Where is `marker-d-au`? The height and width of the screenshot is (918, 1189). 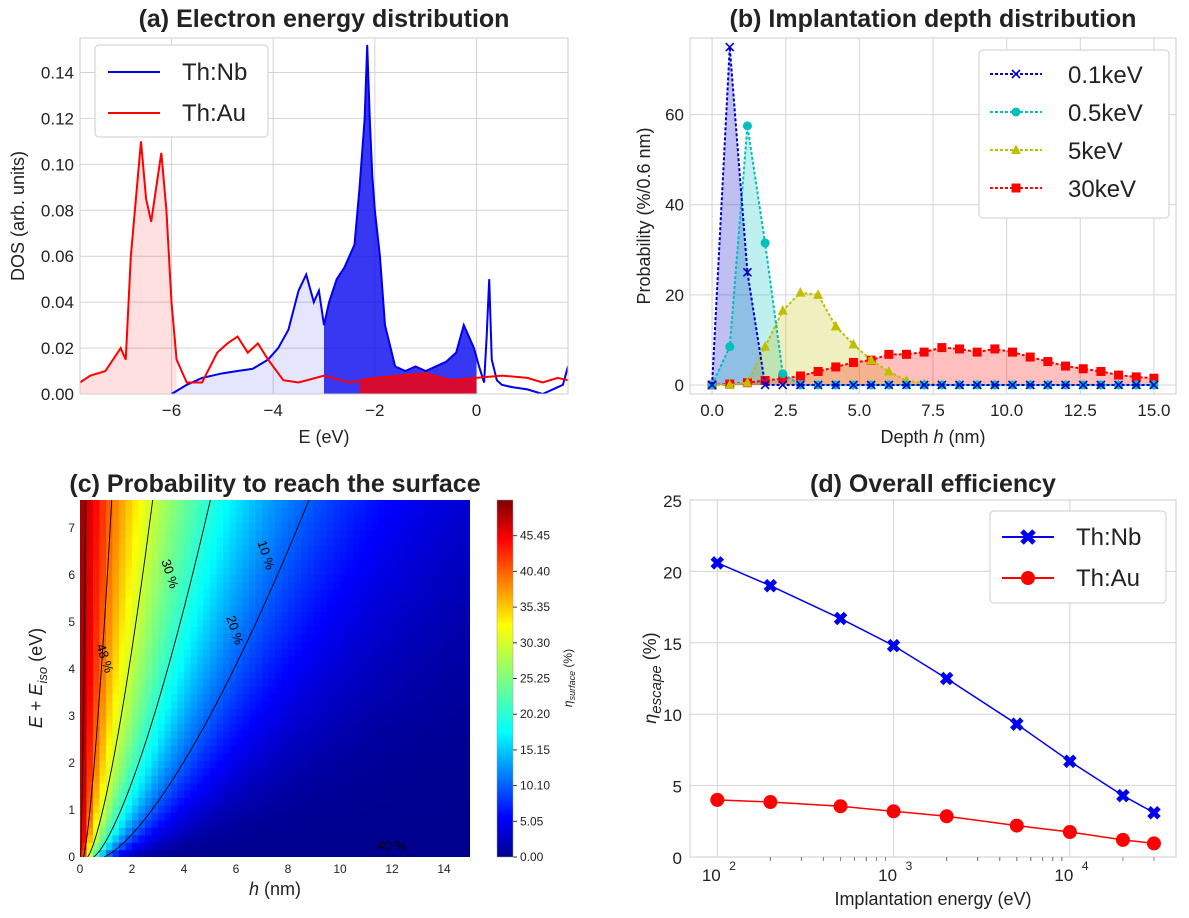 marker-d-au is located at coordinates (946, 816).